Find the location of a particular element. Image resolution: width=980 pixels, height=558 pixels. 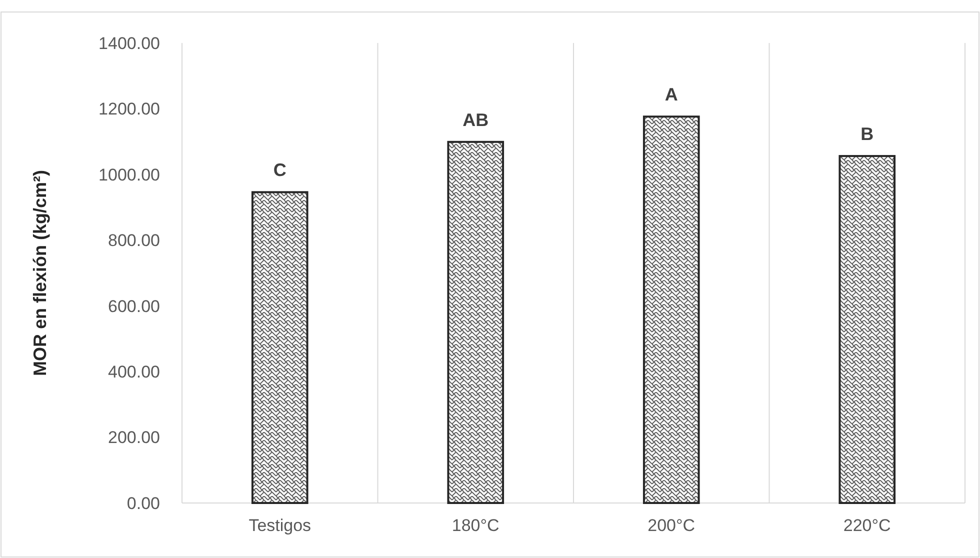

annotation: C is located at coordinates (279, 170).